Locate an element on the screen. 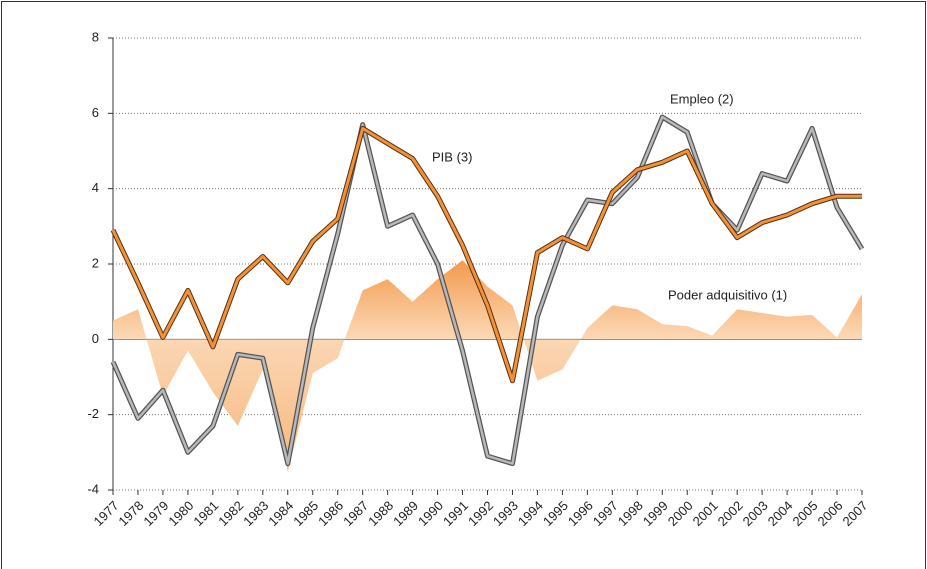 This screenshot has height=569, width=927. x-tick-label: 2002 is located at coordinates (730, 513).